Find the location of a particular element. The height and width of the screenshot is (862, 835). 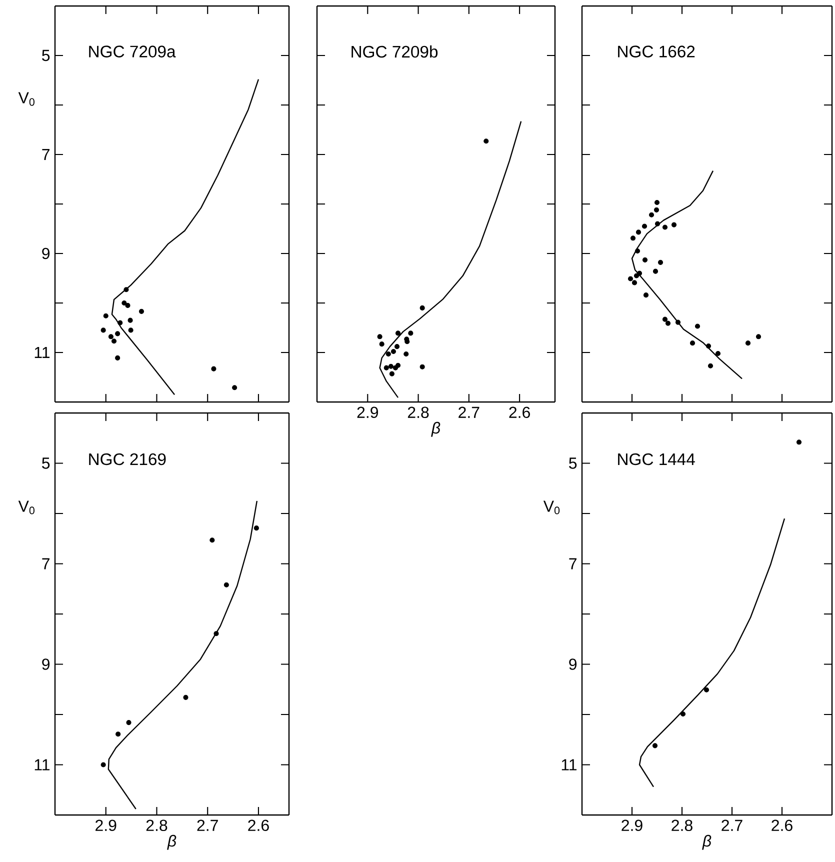

text: NGC 1444 is located at coordinates (656, 459).